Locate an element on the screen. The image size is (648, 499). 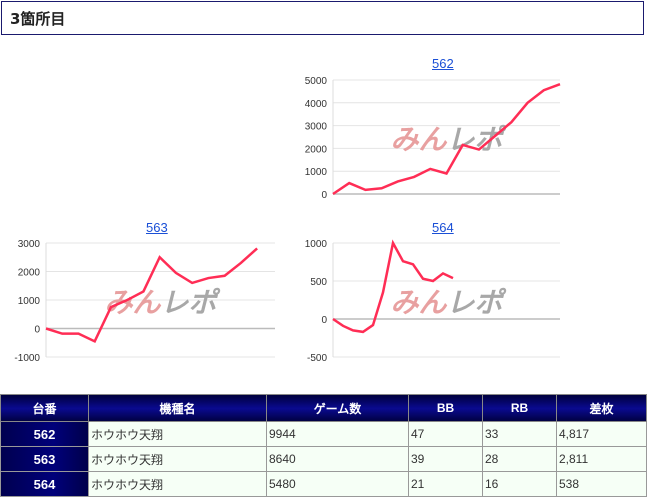
diff: 538 is located at coordinates (601, 484).